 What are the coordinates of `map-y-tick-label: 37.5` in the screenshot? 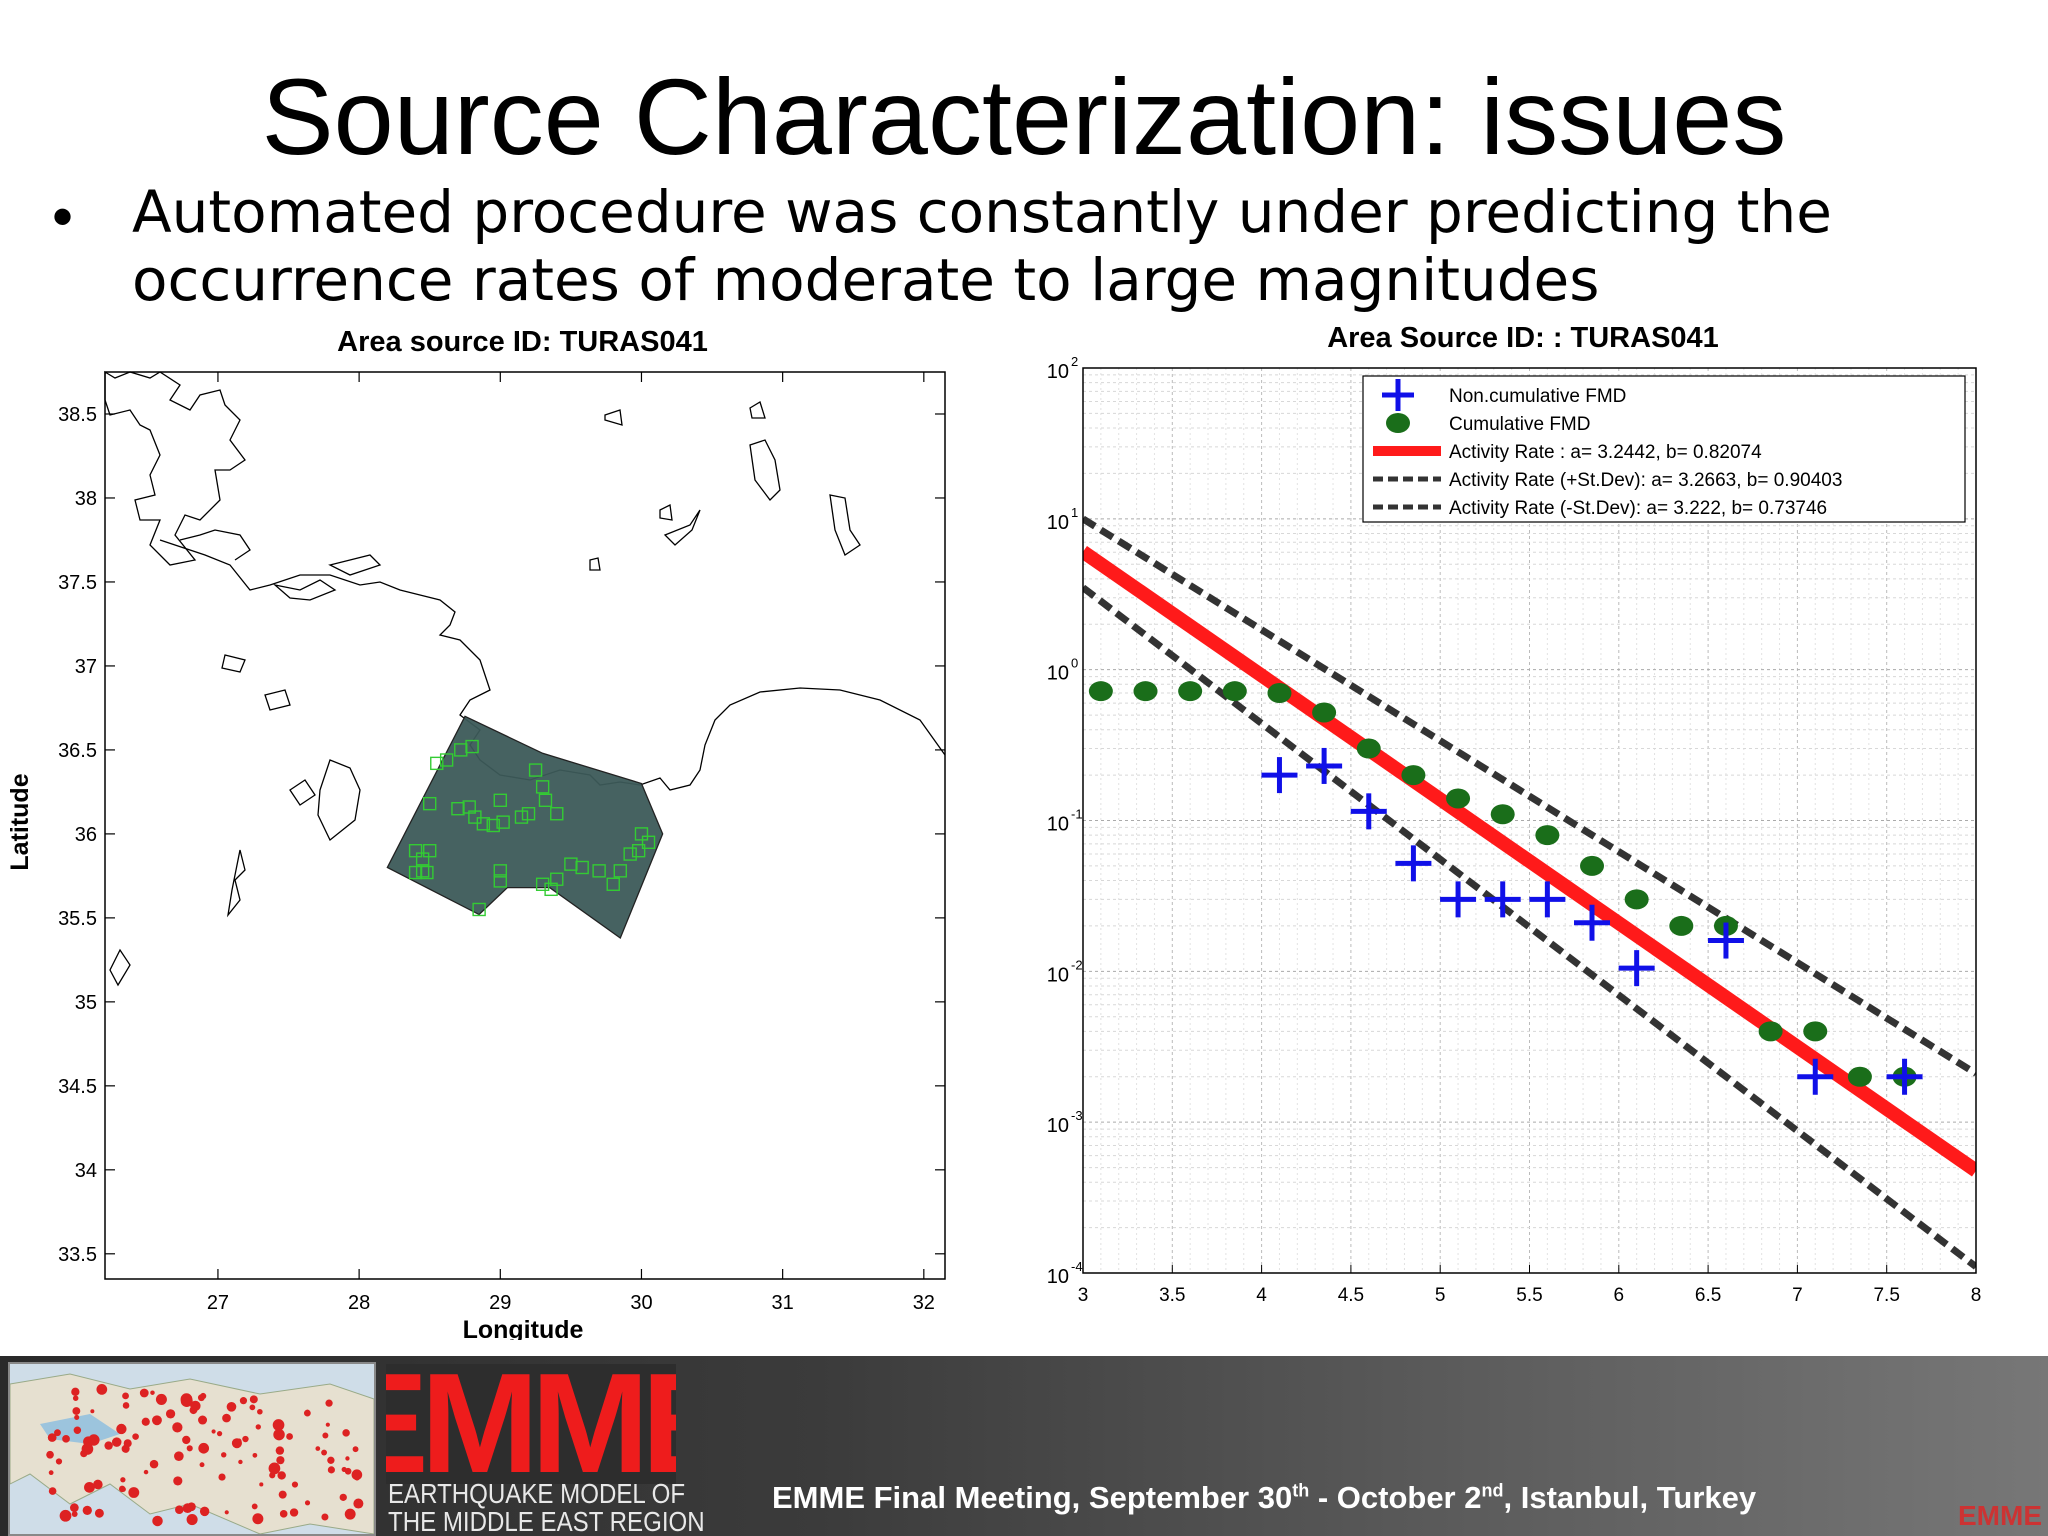 It's located at (77, 583).